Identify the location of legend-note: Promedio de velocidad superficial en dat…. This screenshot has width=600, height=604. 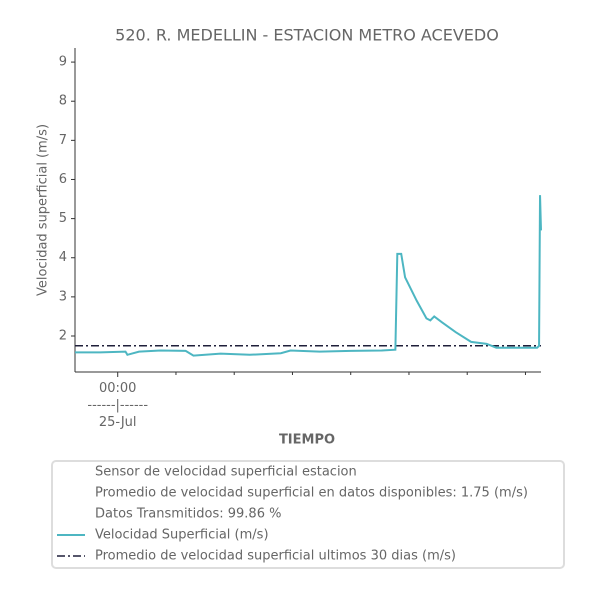
(311, 493).